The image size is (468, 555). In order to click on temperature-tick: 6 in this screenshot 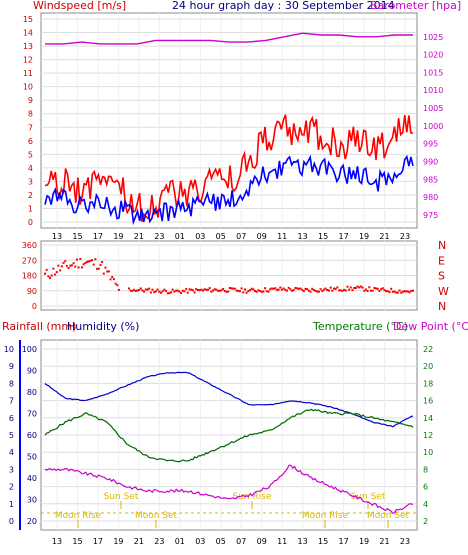, I will do `click(425, 487)`.